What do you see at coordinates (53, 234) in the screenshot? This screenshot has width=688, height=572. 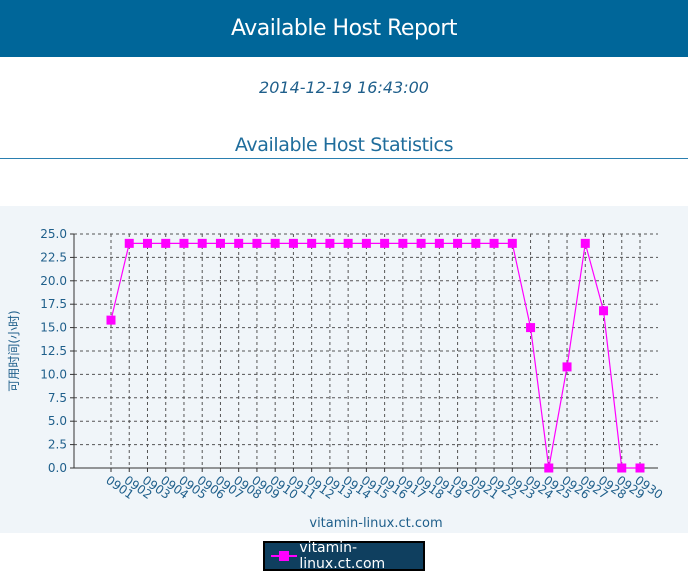 I see `y-tick-label: 25.0` at bounding box center [53, 234].